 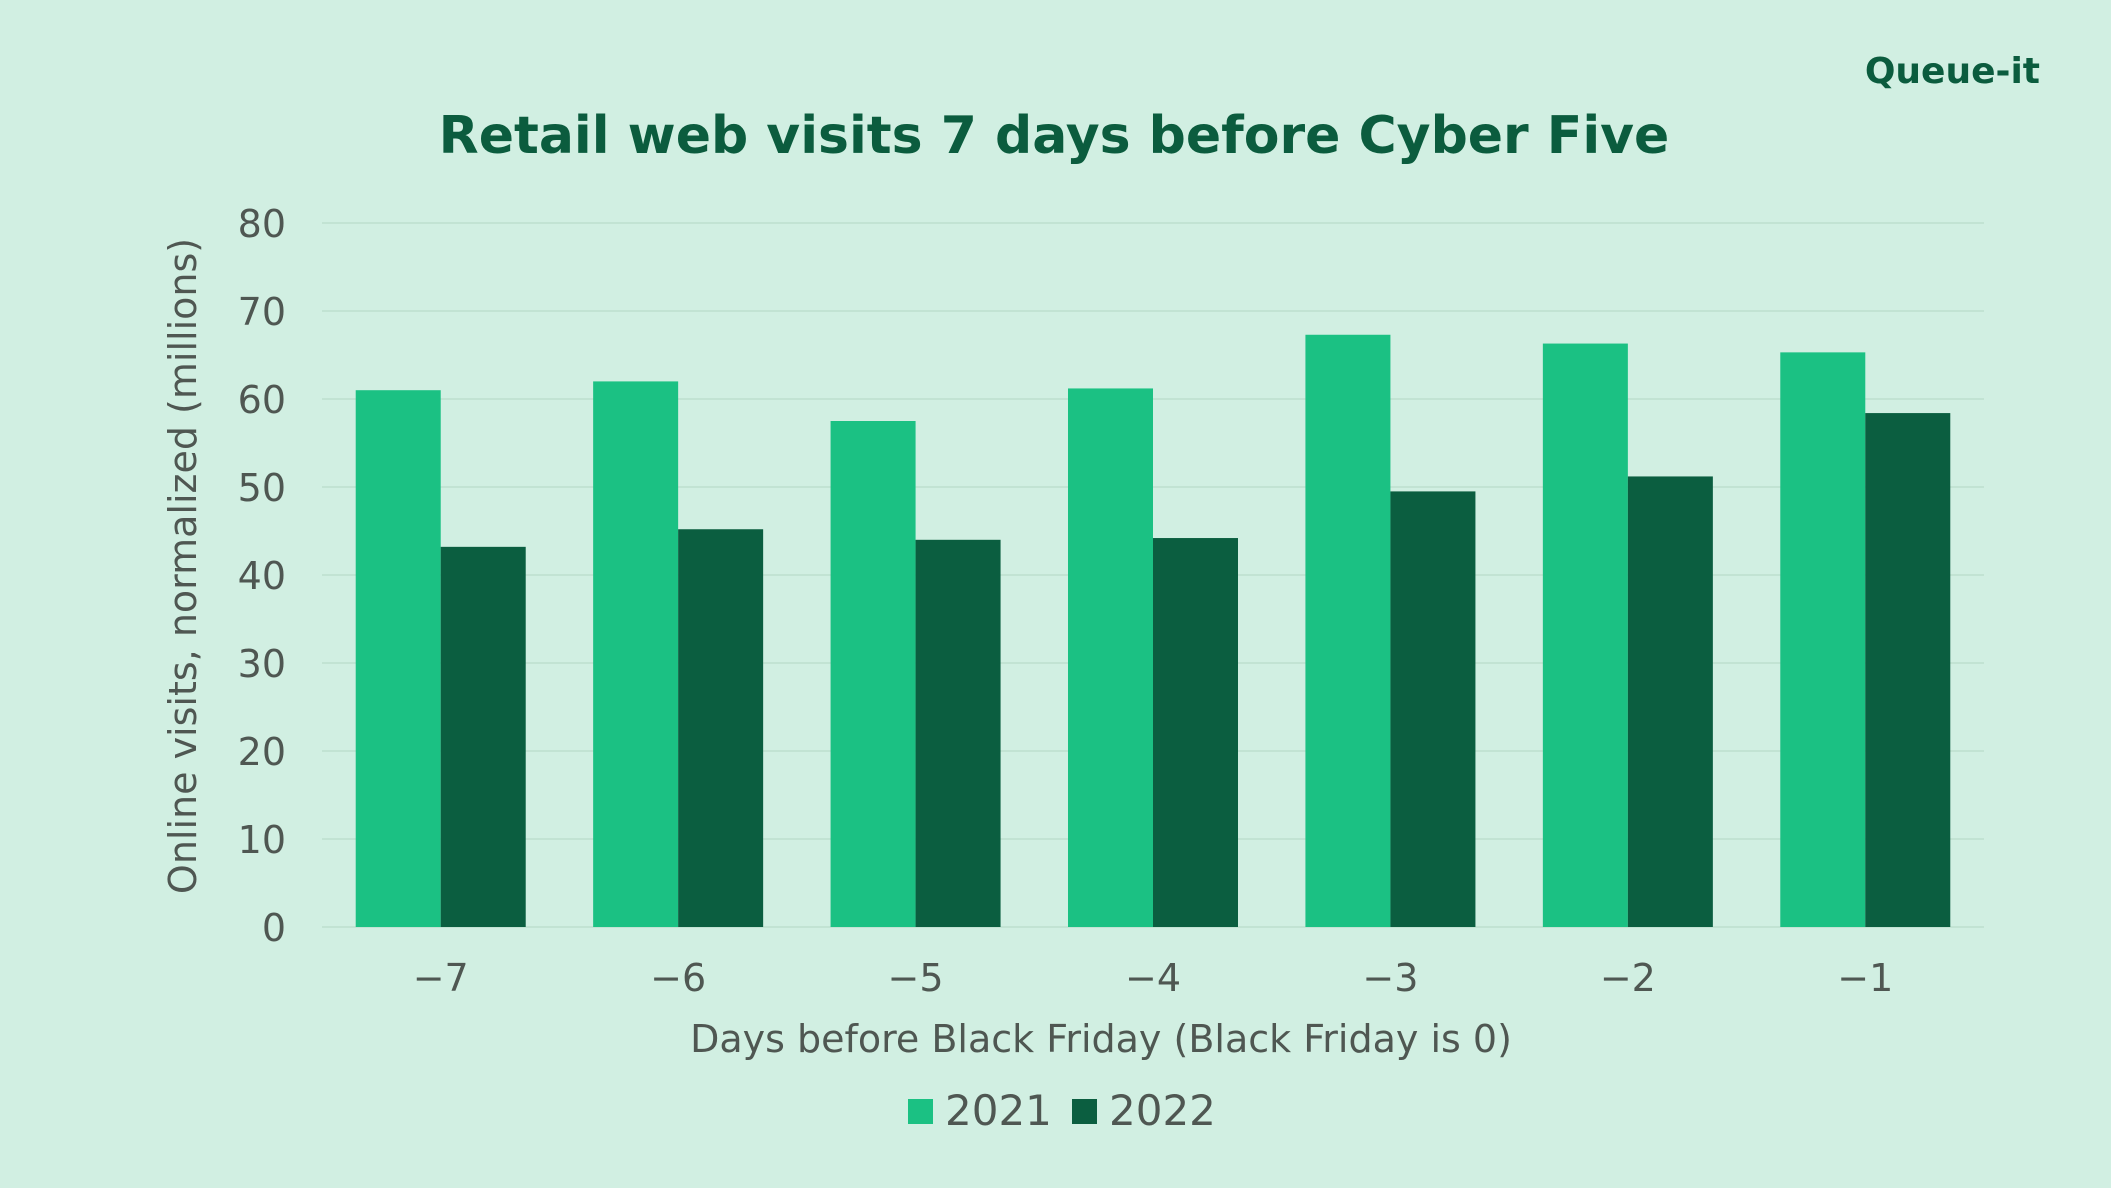 What do you see at coordinates (1110, 657) in the screenshot?
I see `bar-2021-day4` at bounding box center [1110, 657].